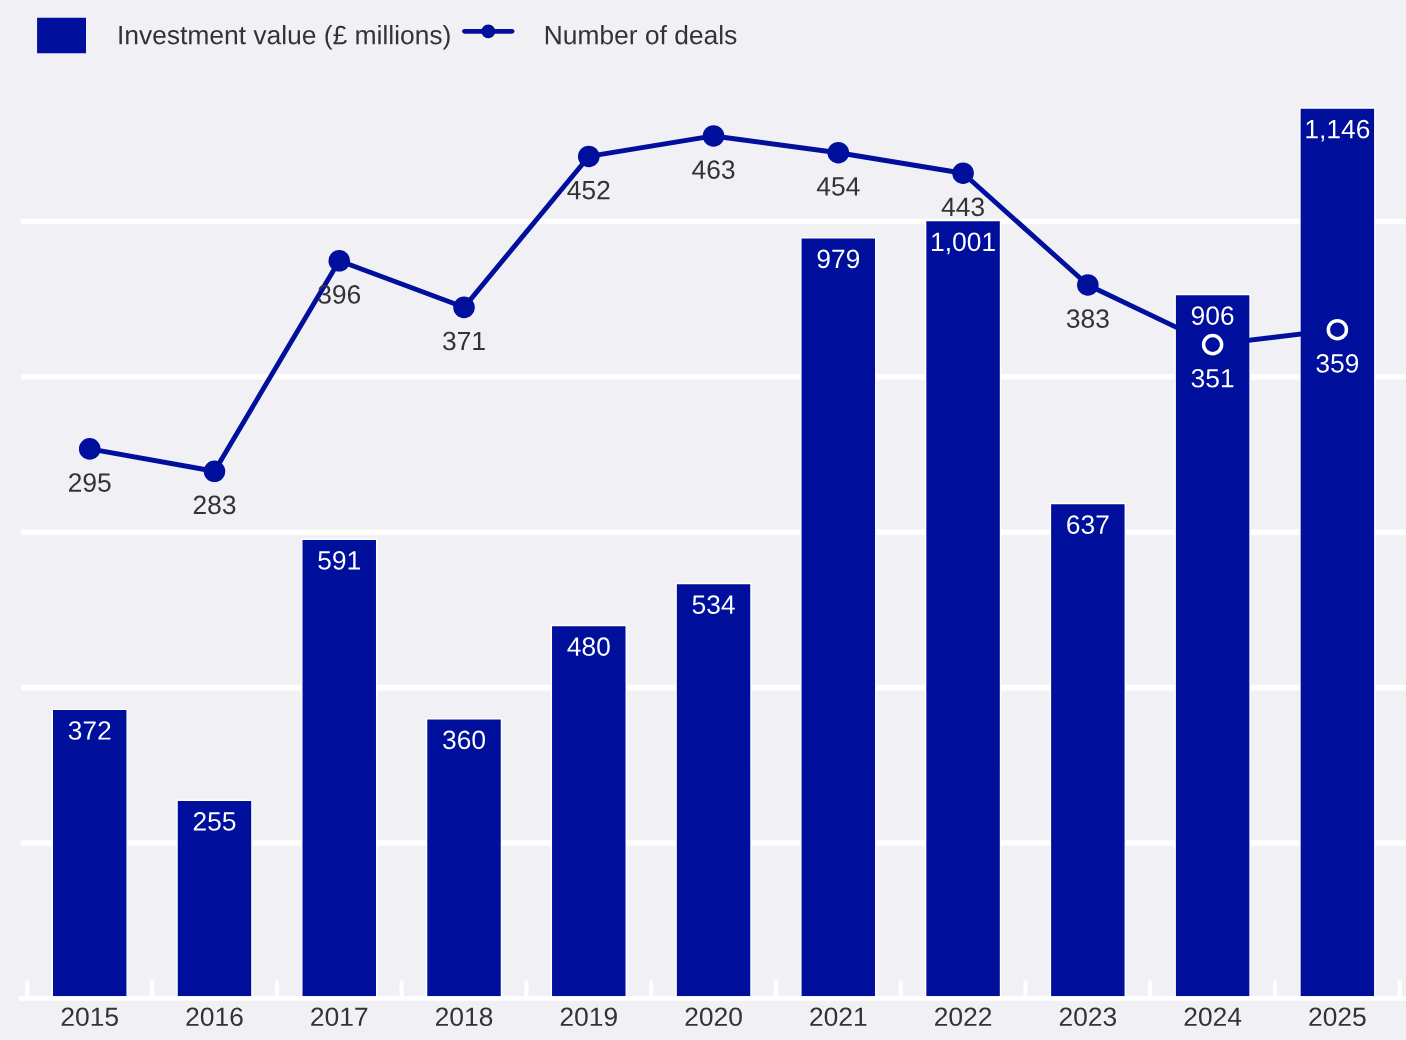  I want to click on data-label: 906, so click(1212, 315).